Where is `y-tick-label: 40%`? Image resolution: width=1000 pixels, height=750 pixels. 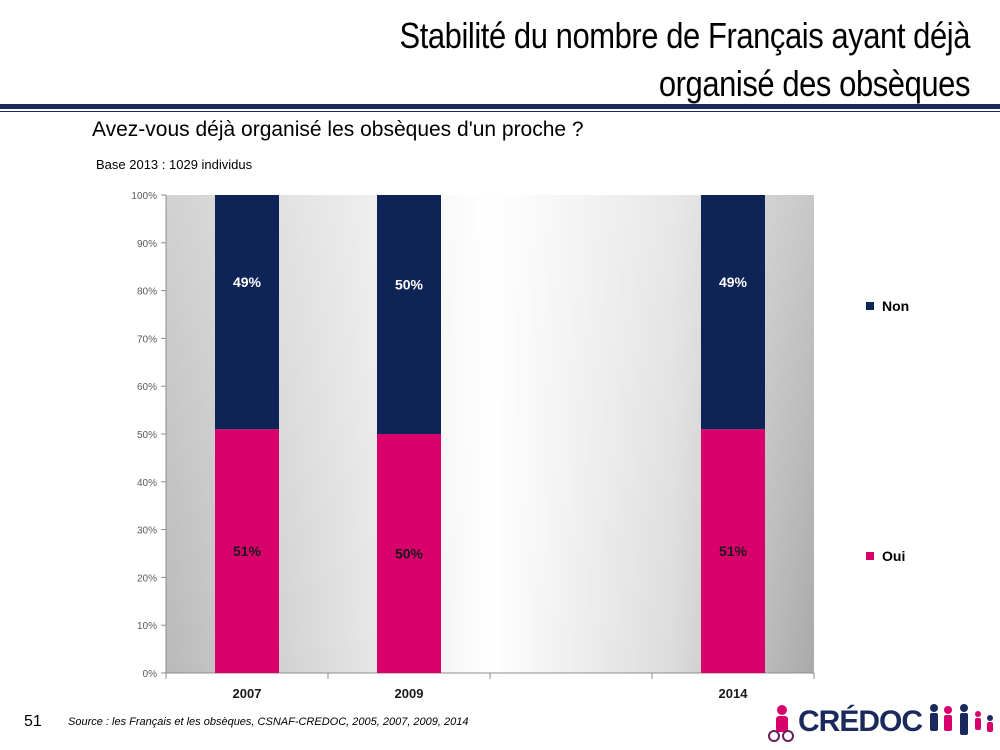
y-tick-label: 40% is located at coordinates (147, 483).